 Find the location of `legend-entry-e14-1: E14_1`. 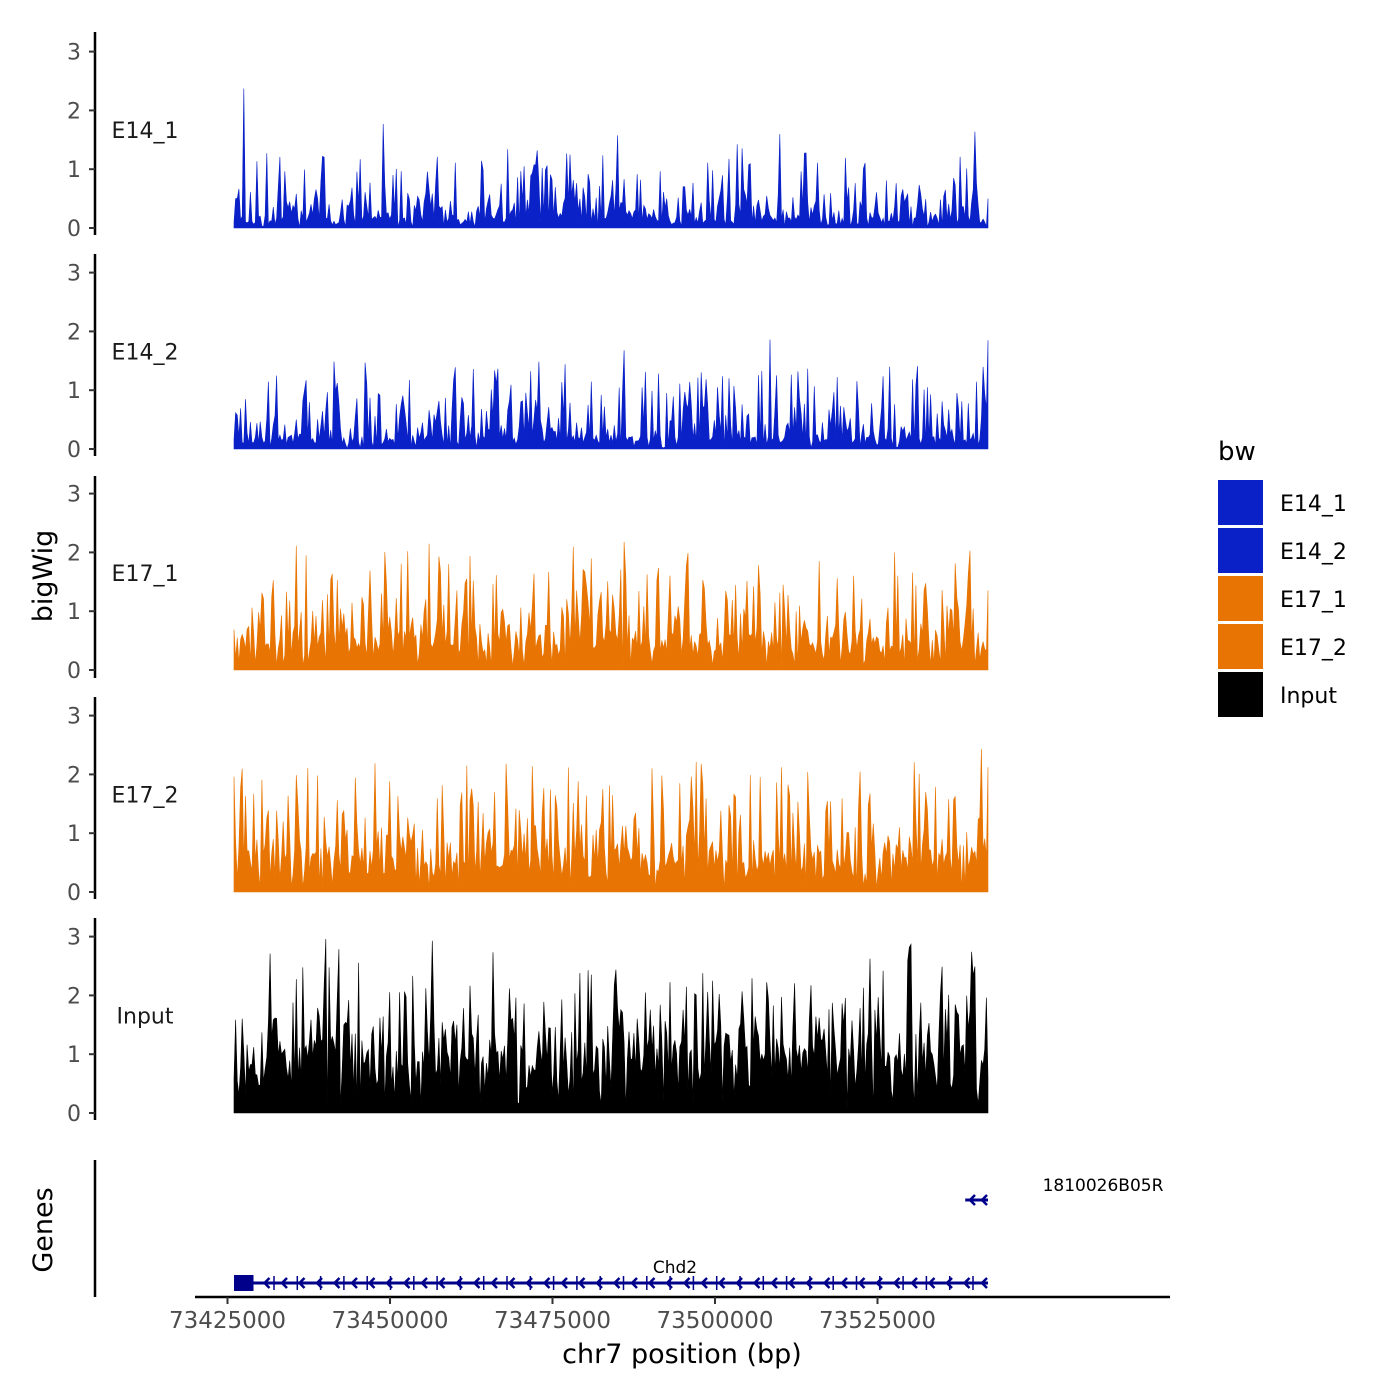

legend-entry-e14-1: E14_1 is located at coordinates (1282, 502).